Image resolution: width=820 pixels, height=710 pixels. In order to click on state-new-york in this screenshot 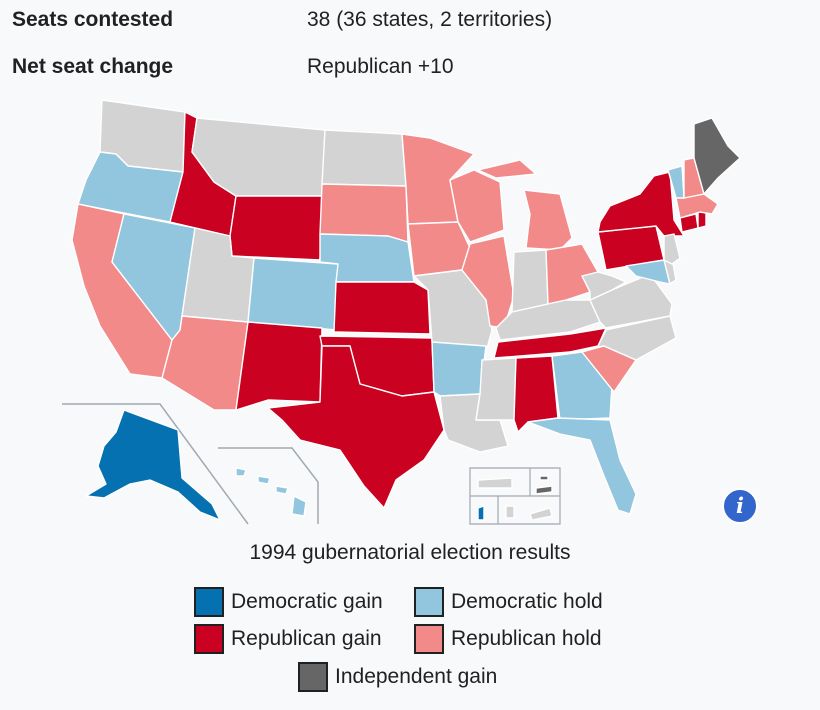, I will do `click(641, 204)`.